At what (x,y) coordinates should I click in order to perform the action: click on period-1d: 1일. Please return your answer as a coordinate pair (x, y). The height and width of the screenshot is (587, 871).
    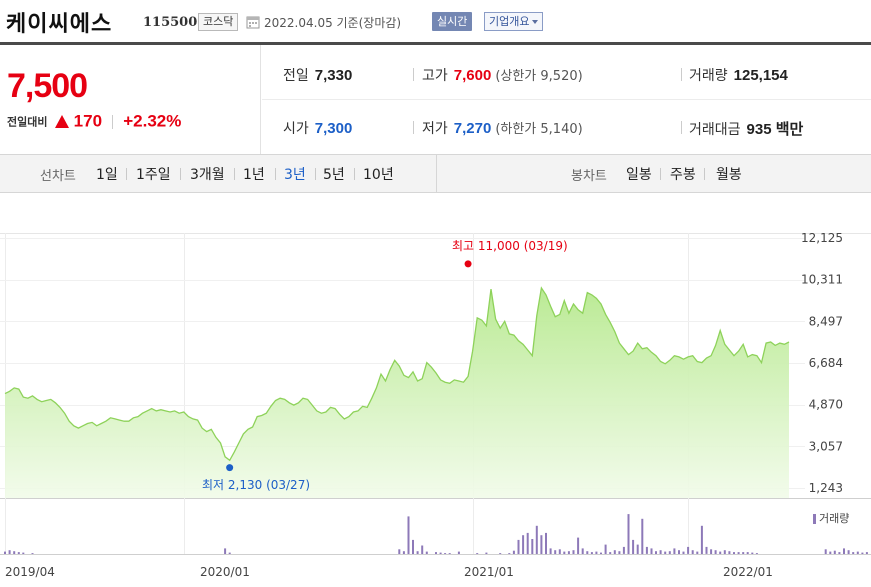
    Looking at the image, I should click on (107, 175).